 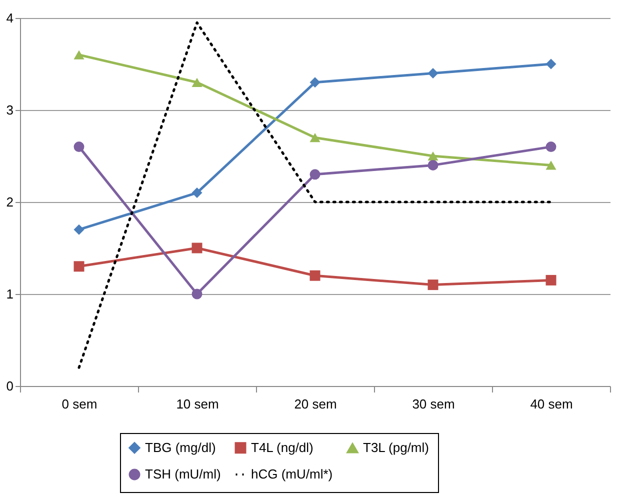 What do you see at coordinates (183, 474) in the screenshot?
I see `legend-label: TSH (mU/ml)` at bounding box center [183, 474].